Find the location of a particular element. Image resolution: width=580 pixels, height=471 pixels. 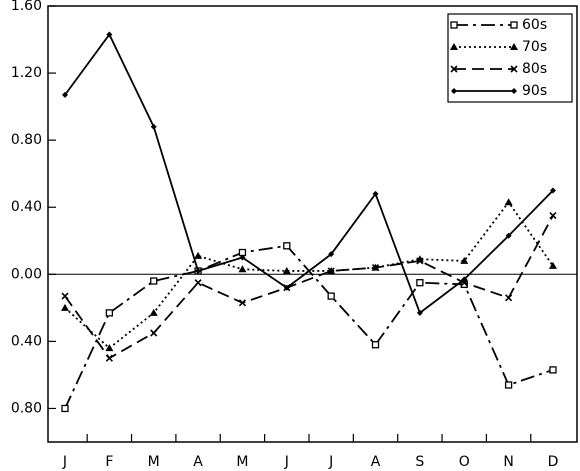

x-tick-label: D is located at coordinates (553, 462).